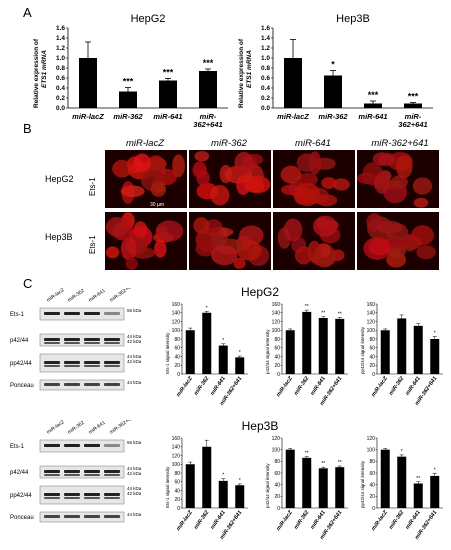 The image size is (451, 550). I want to click on lane-label: miR-362+641, so click(123, 428).